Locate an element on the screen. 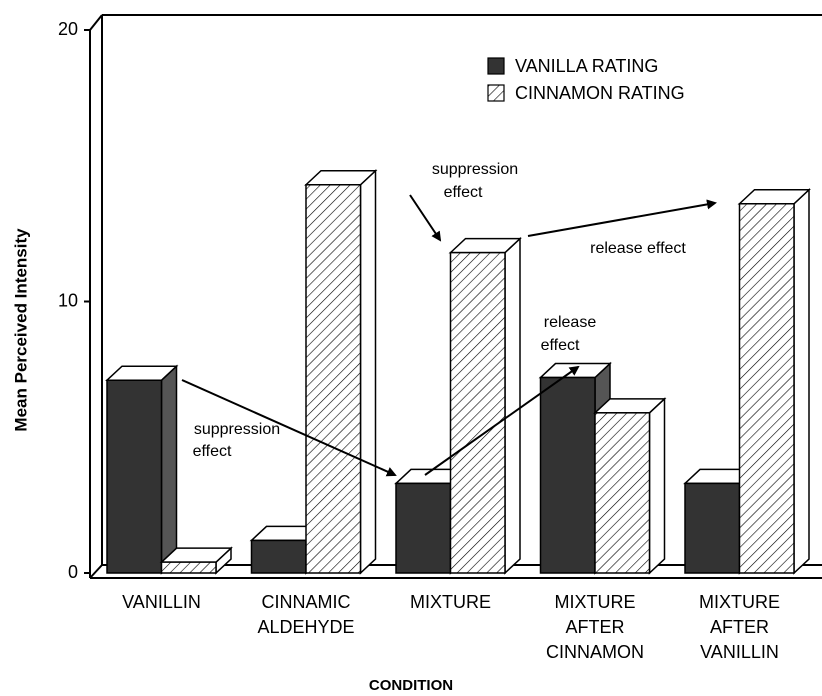  y-tick-label: 10 is located at coordinates (68, 300).